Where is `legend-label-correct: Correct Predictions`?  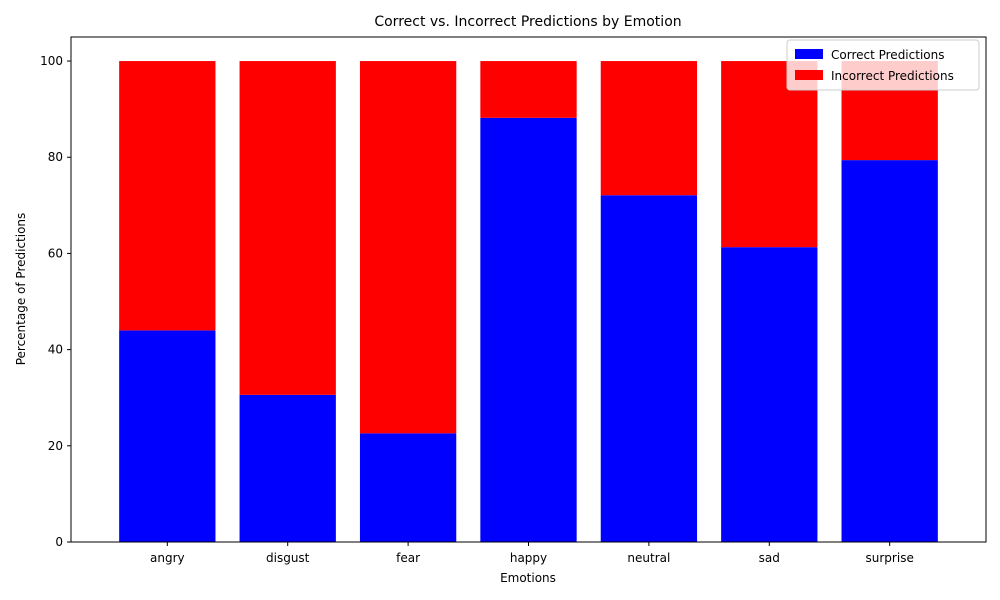 legend-label-correct: Correct Predictions is located at coordinates (887, 55).